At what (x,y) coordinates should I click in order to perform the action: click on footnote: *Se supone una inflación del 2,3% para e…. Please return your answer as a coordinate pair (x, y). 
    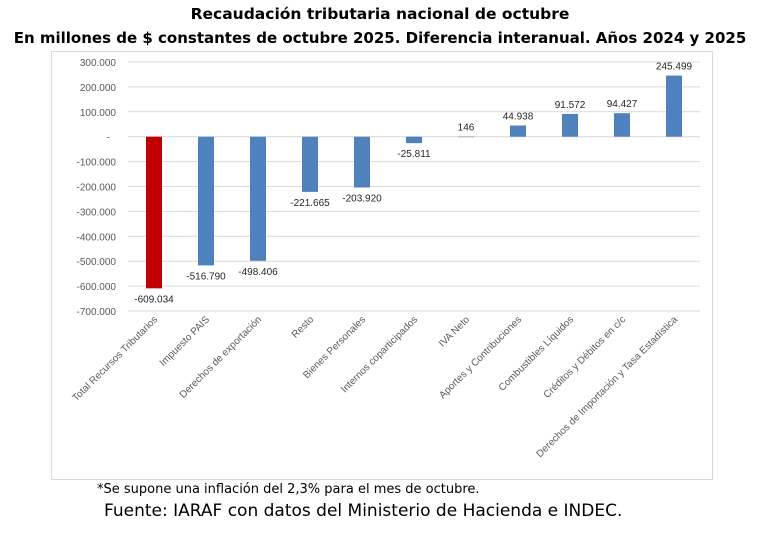
    Looking at the image, I should click on (288, 489).